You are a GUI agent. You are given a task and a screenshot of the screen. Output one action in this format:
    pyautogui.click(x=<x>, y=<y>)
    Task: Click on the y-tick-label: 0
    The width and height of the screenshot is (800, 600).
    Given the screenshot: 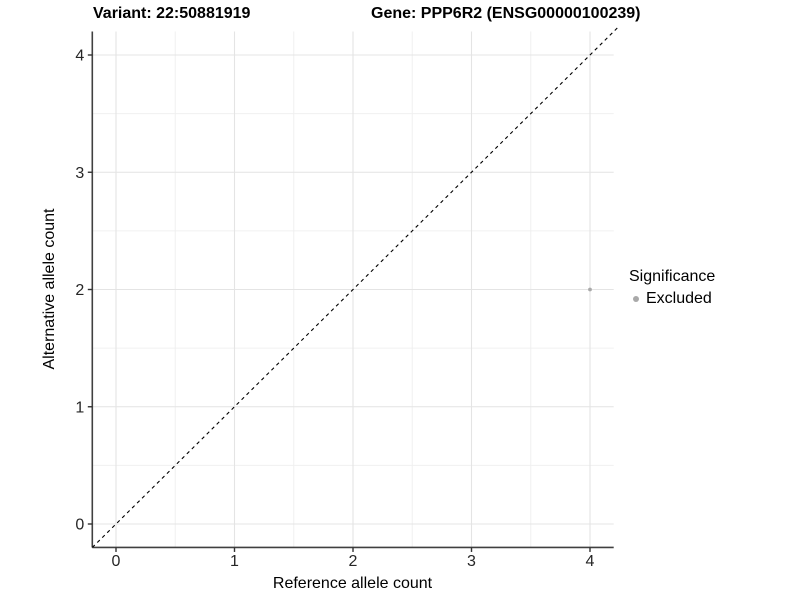 What is the action you would take?
    pyautogui.click(x=79, y=525)
    